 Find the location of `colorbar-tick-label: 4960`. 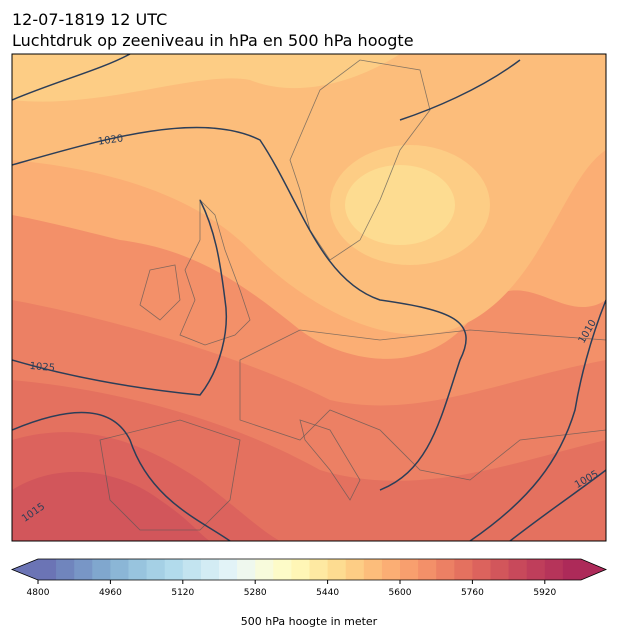

colorbar-tick-label: 4960 is located at coordinates (110, 593).